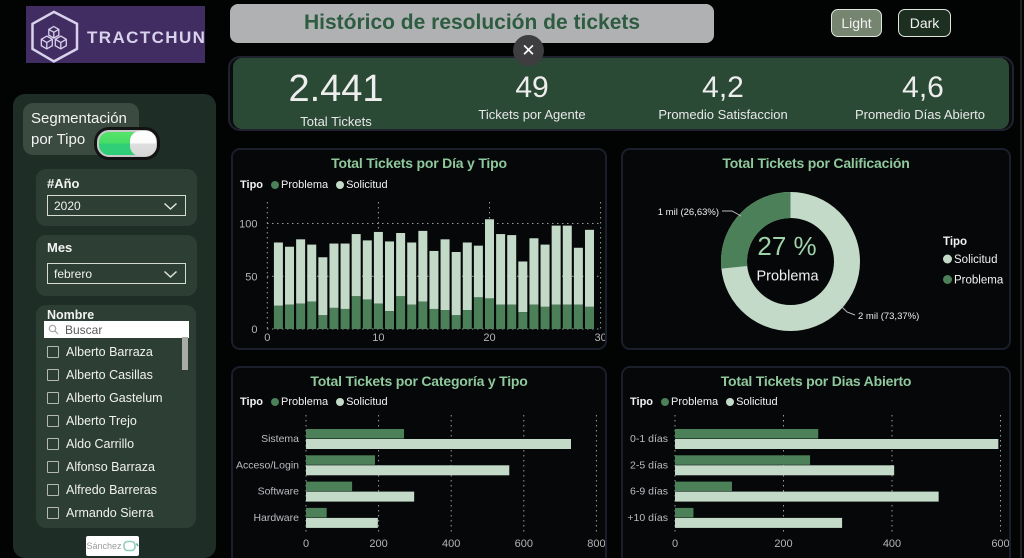  What do you see at coordinates (267, 465) in the screenshot?
I see `svg-text: Acceso/Login` at bounding box center [267, 465].